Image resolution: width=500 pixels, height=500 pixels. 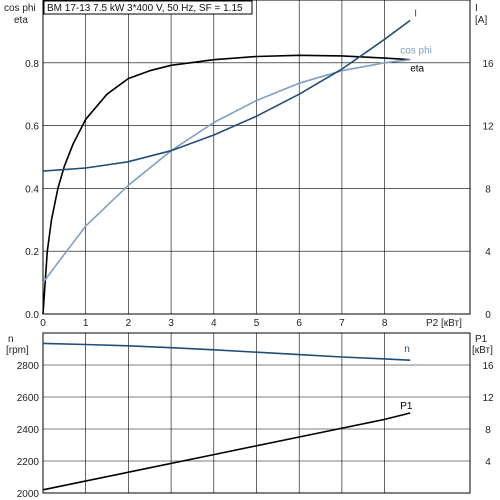 What do you see at coordinates (257, 323) in the screenshot?
I see `x-tick-label: 5` at bounding box center [257, 323].